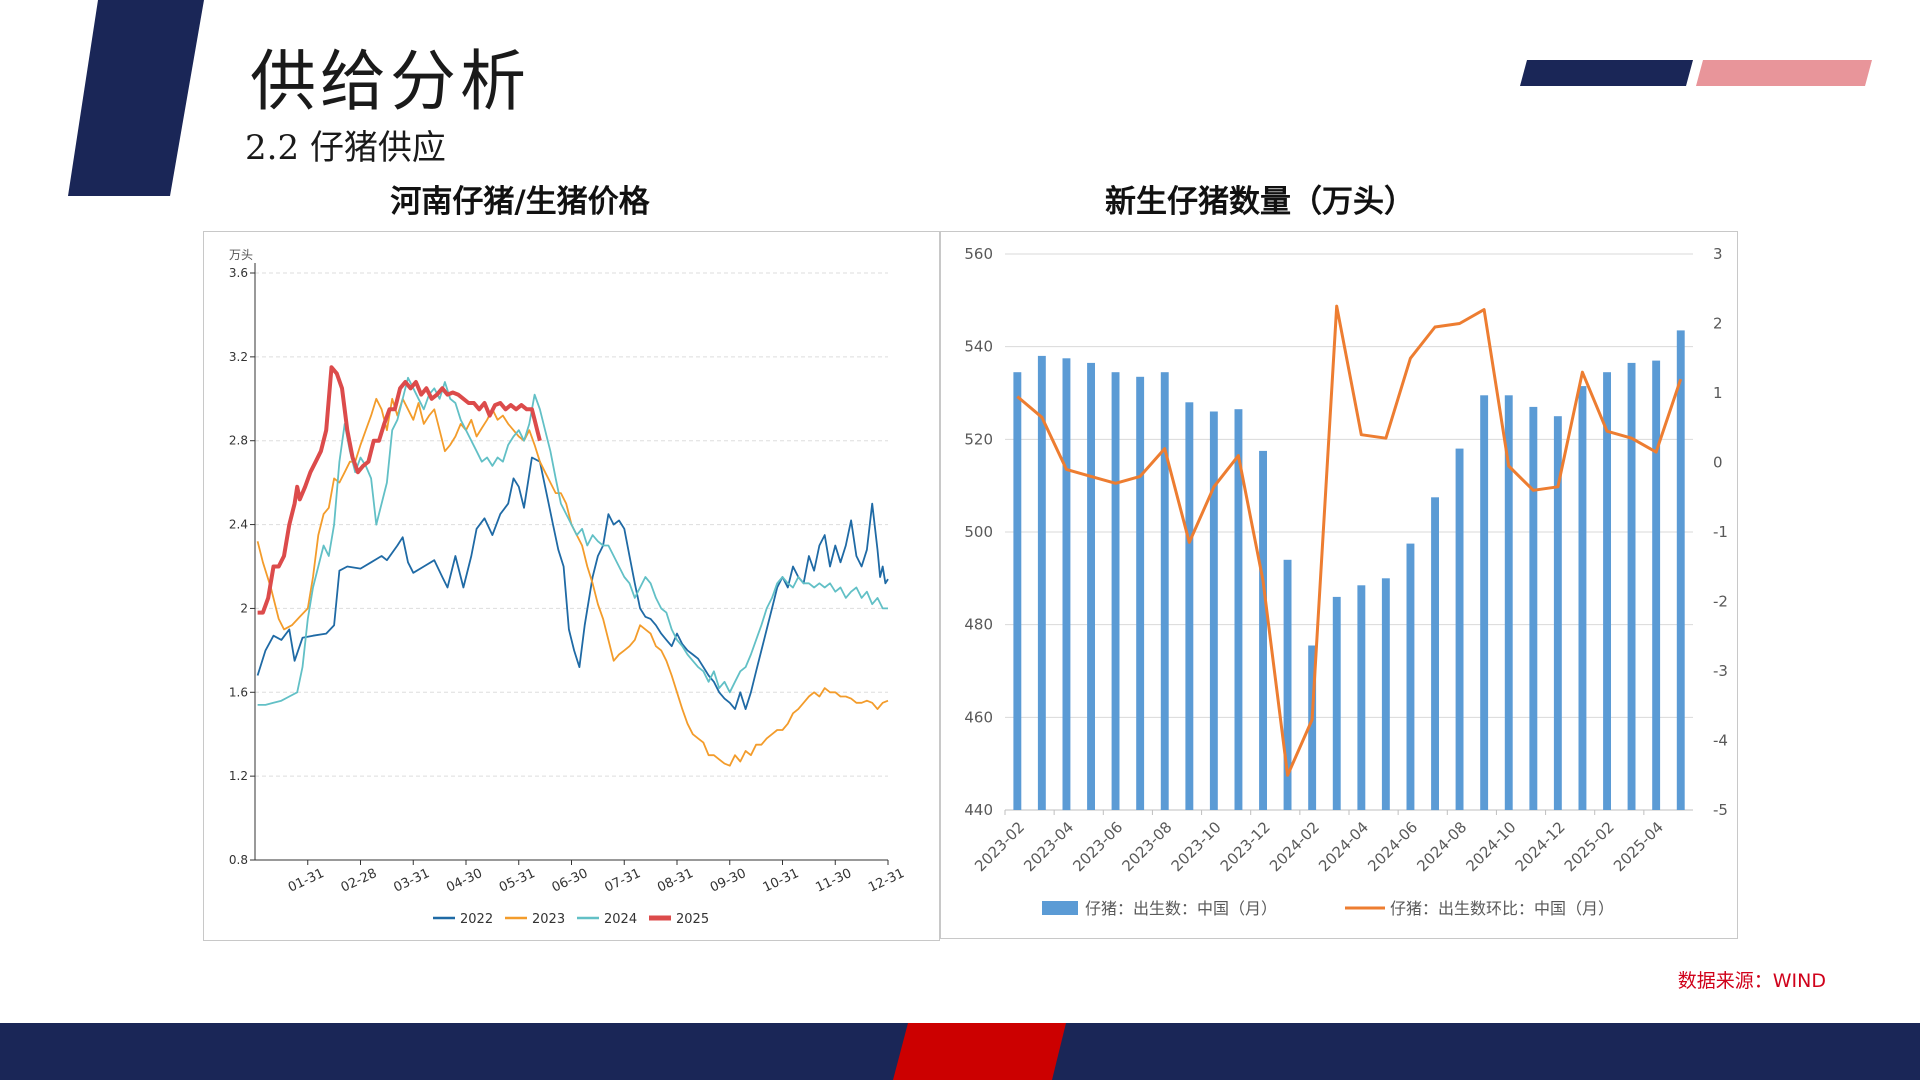 Image resolution: width=1920 pixels, height=1080 pixels. Describe the element at coordinates (1606, 73) in the screenshot. I see `top-right-navy-bar` at that location.